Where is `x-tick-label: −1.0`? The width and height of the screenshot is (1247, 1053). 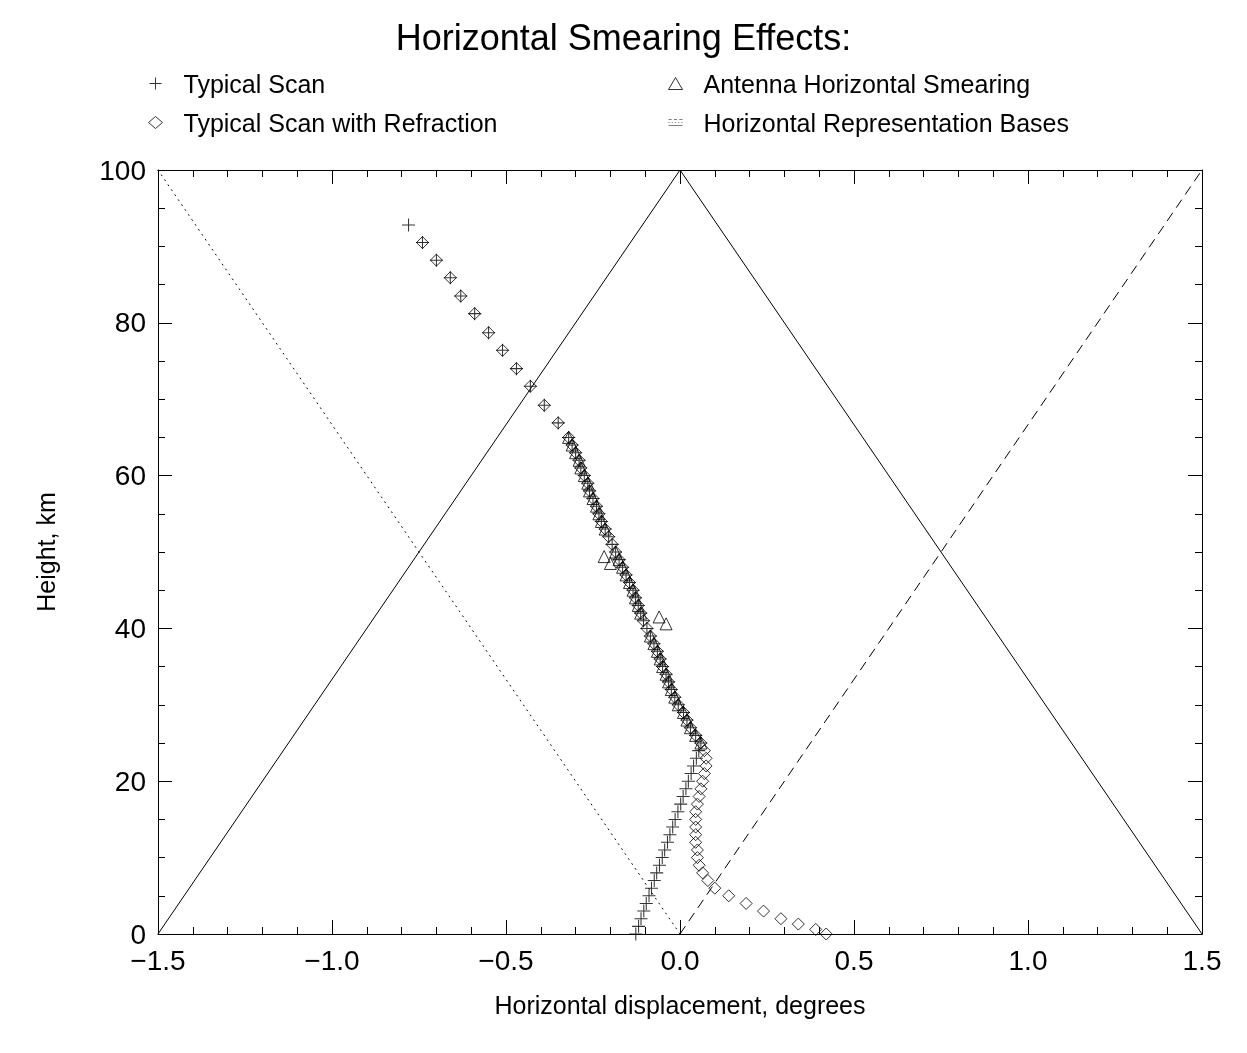 x-tick-label: −1.0 is located at coordinates (332, 960).